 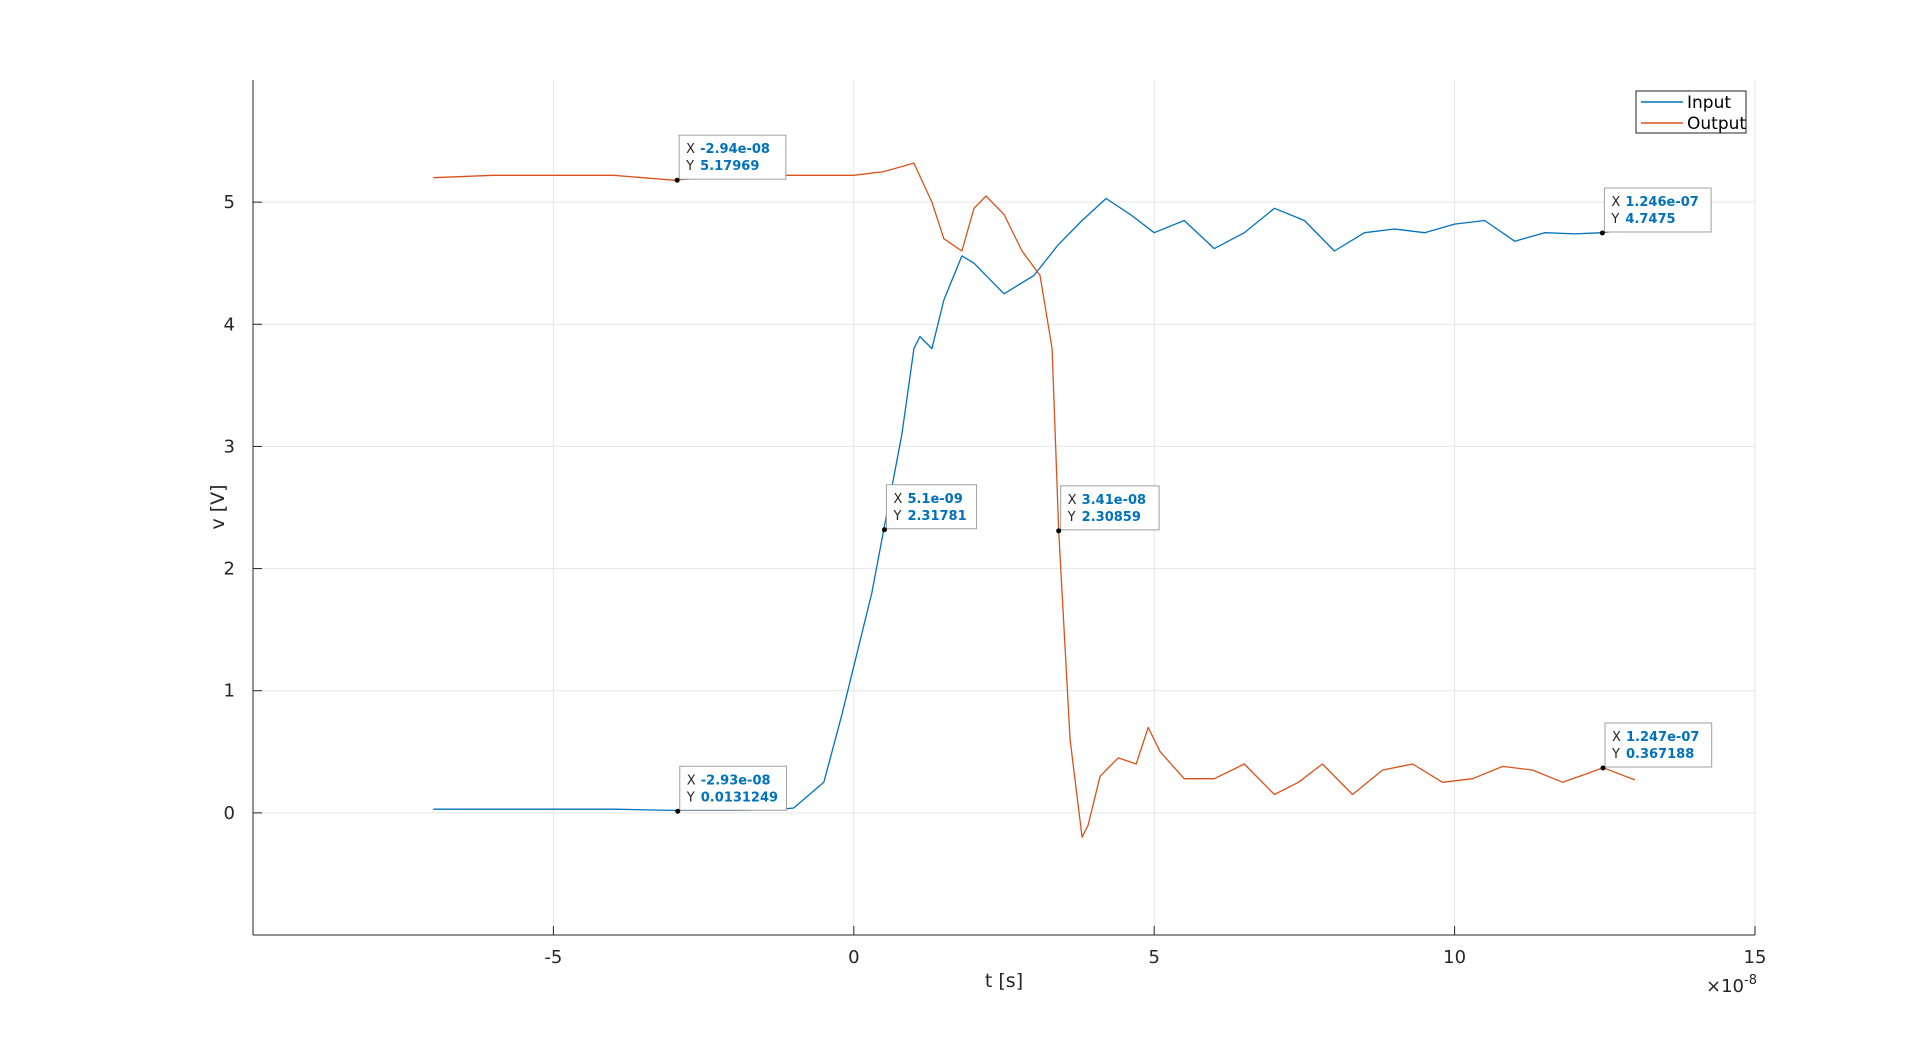 I want to click on legend-box, so click(x=1691, y=112).